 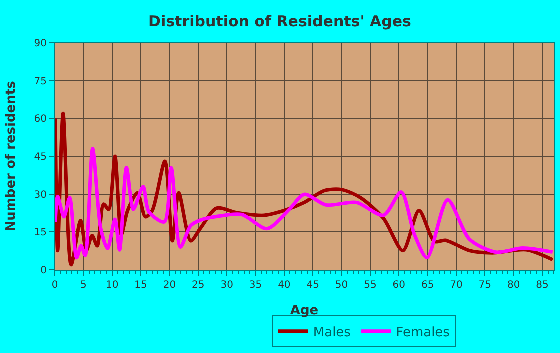 I want to click on x-tick-label: 55, so click(x=370, y=285).